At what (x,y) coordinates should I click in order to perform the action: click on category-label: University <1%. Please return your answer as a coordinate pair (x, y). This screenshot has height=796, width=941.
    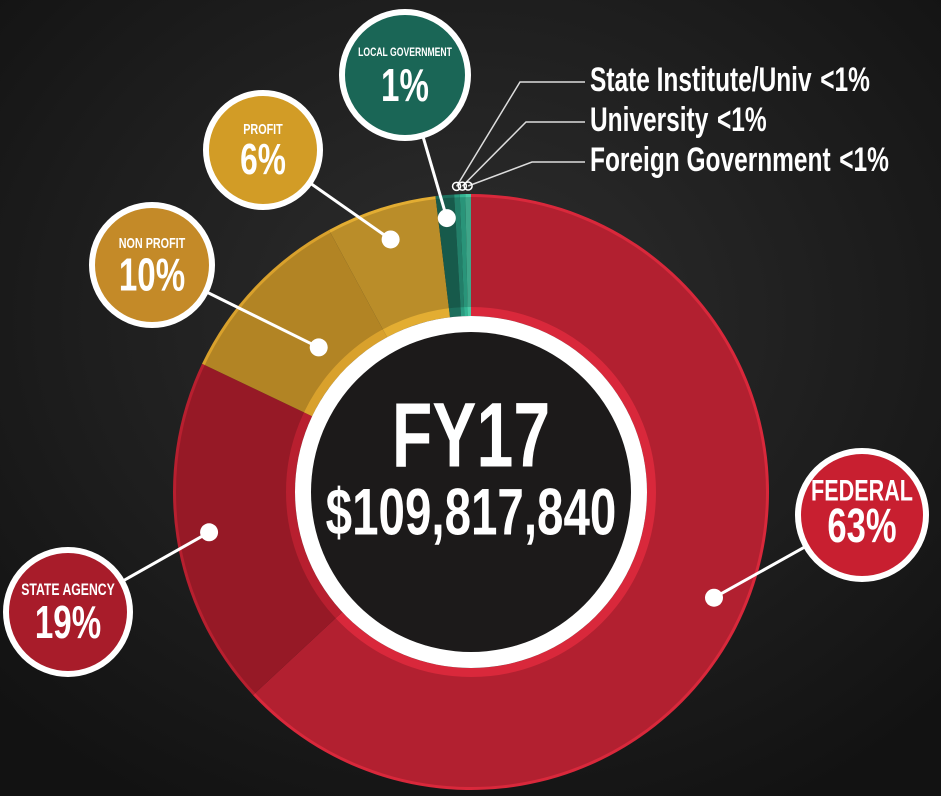
    Looking at the image, I should click on (678, 120).